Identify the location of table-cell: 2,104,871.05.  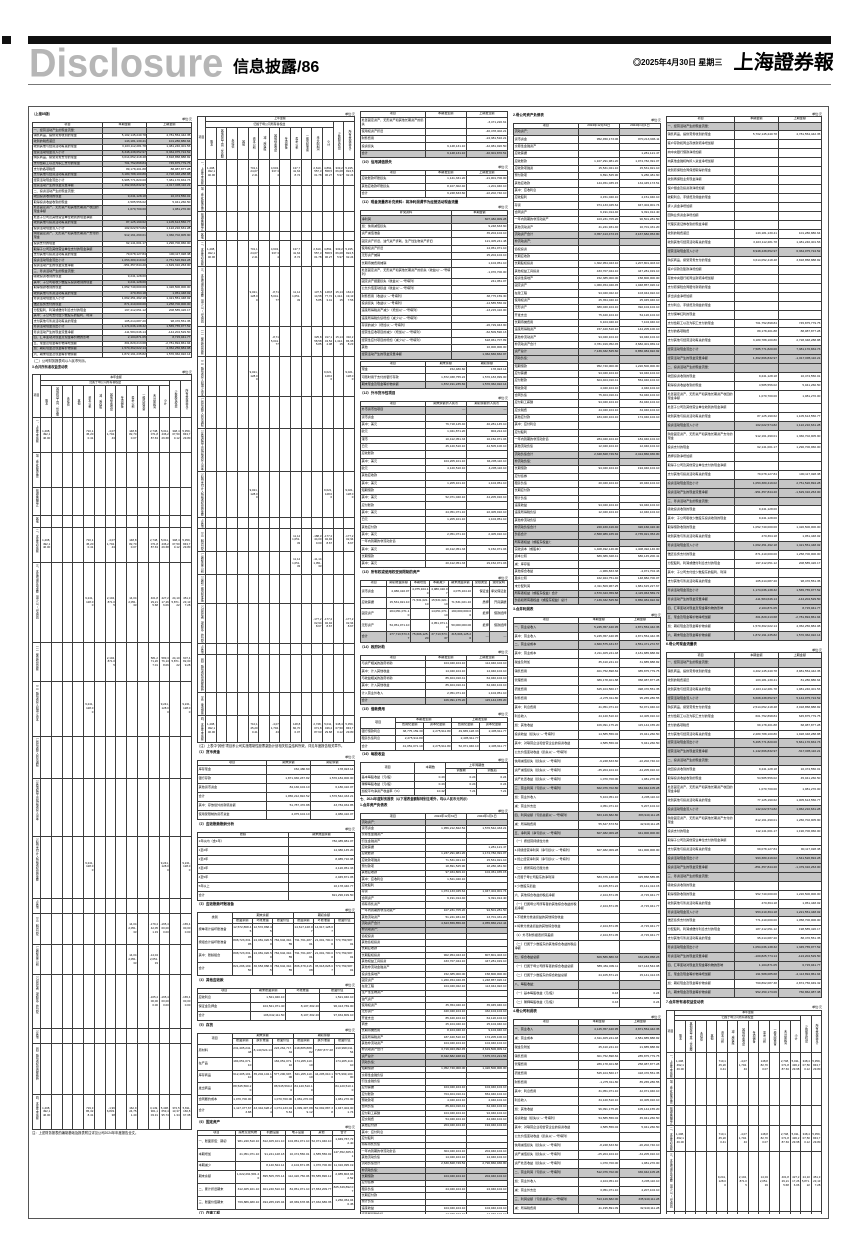
(598, 935).